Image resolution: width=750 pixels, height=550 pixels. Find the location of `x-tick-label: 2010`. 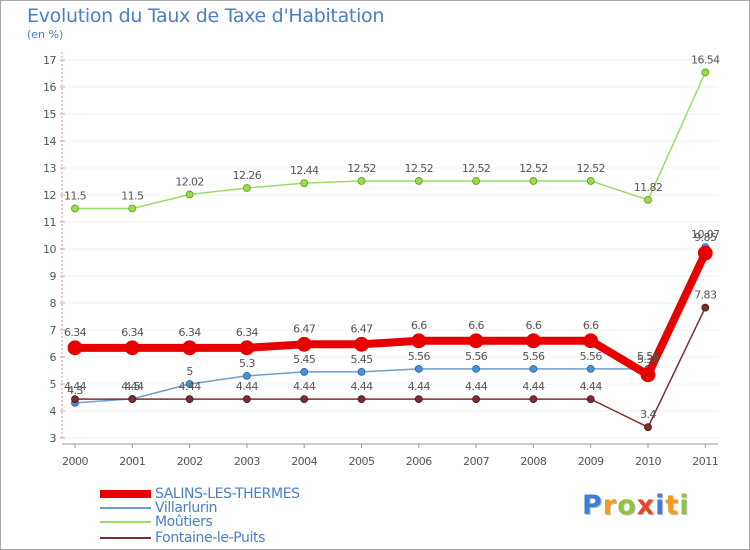

x-tick-label: 2010 is located at coordinates (648, 461).